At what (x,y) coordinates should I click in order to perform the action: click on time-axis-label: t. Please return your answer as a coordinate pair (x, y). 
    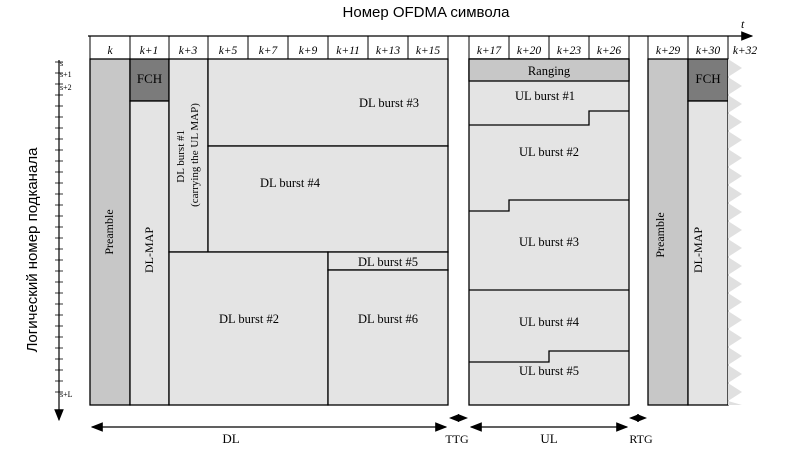
    Looking at the image, I should click on (743, 24).